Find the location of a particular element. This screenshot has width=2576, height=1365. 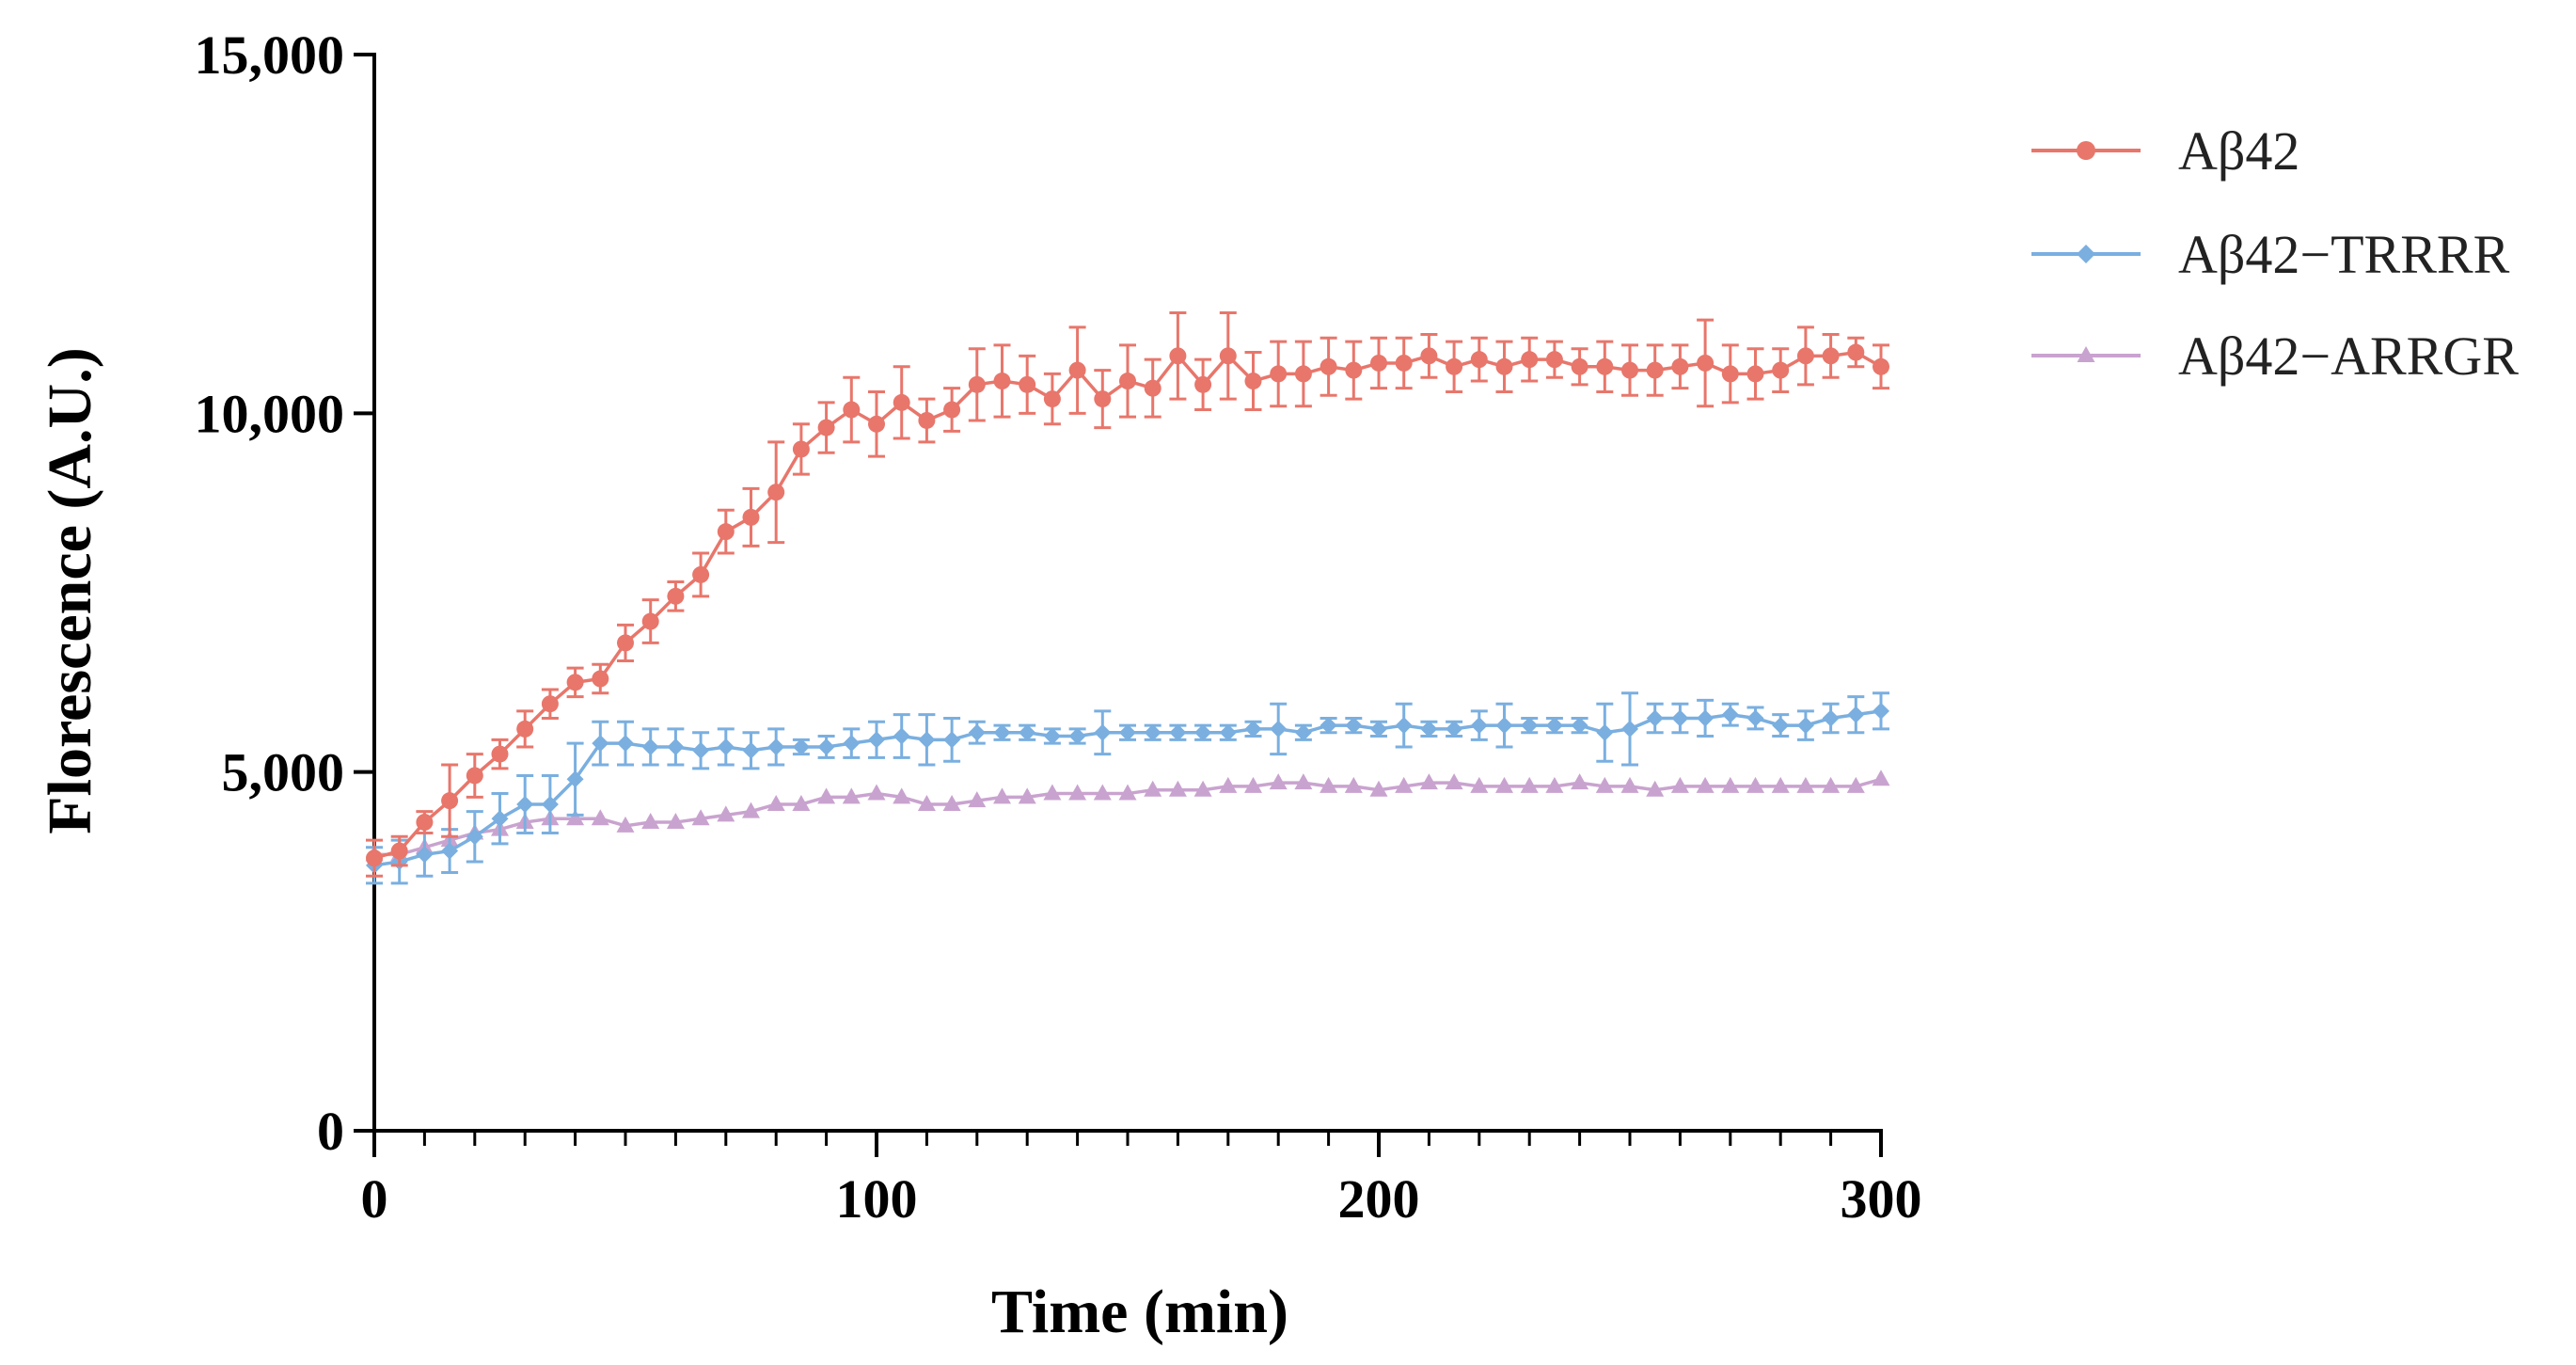

y-tick-label: 15,000 is located at coordinates (270, 55).